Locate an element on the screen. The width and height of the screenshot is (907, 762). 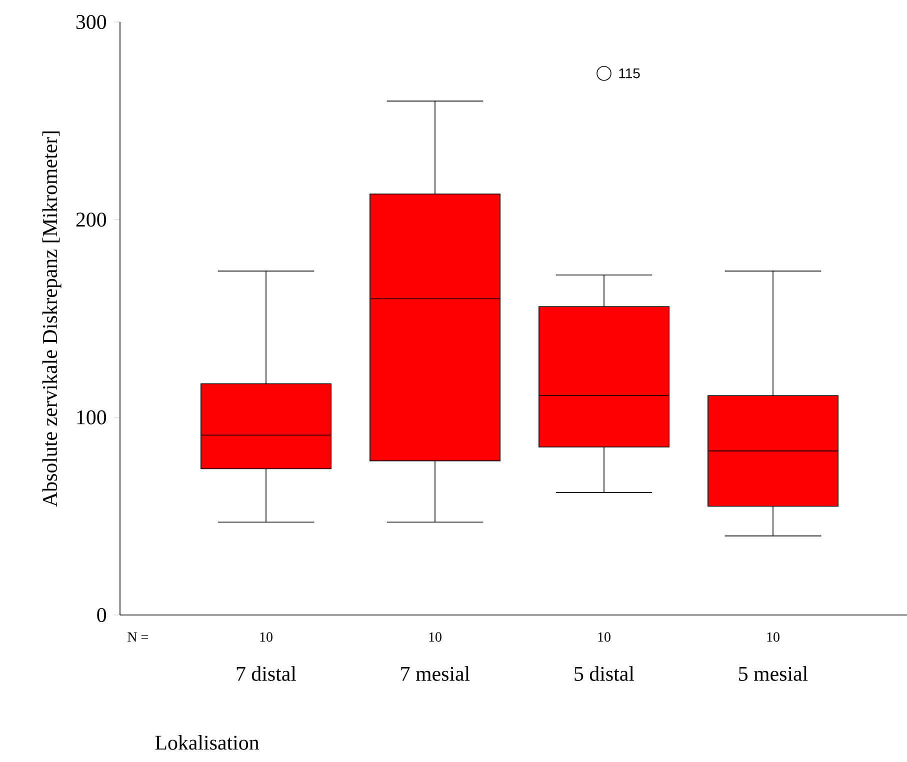
x-tick-label: 5 distal is located at coordinates (604, 673).